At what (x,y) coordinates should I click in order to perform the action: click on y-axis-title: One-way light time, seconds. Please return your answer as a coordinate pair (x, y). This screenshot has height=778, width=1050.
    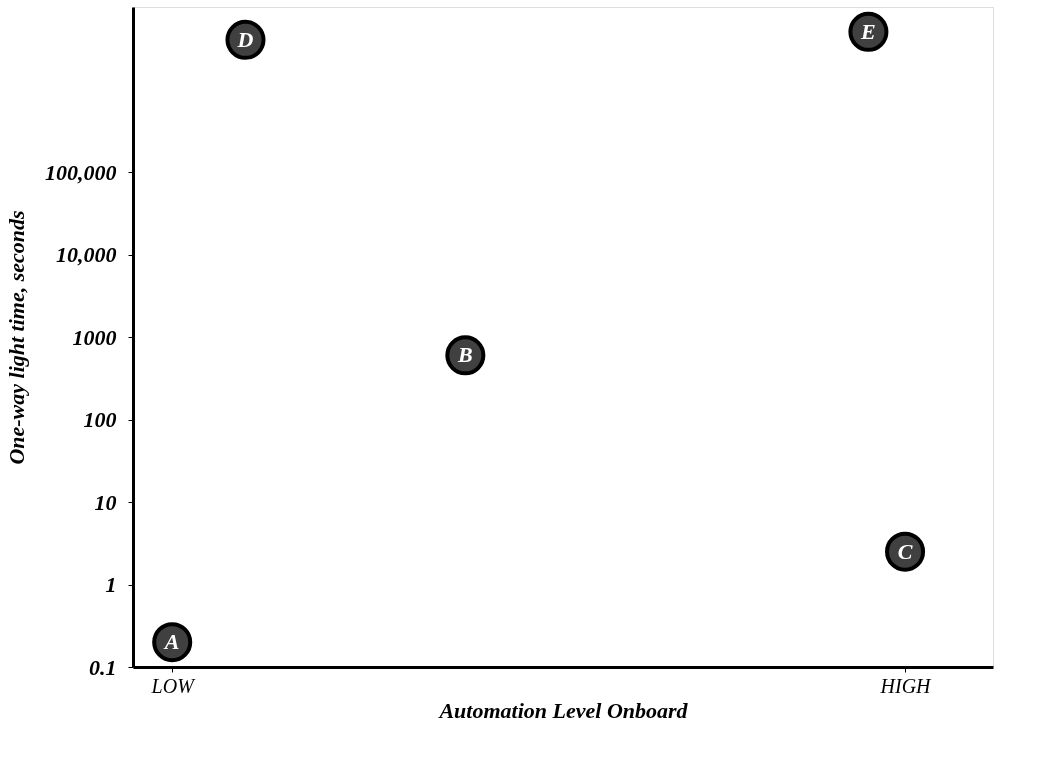
    Looking at the image, I should click on (16, 337).